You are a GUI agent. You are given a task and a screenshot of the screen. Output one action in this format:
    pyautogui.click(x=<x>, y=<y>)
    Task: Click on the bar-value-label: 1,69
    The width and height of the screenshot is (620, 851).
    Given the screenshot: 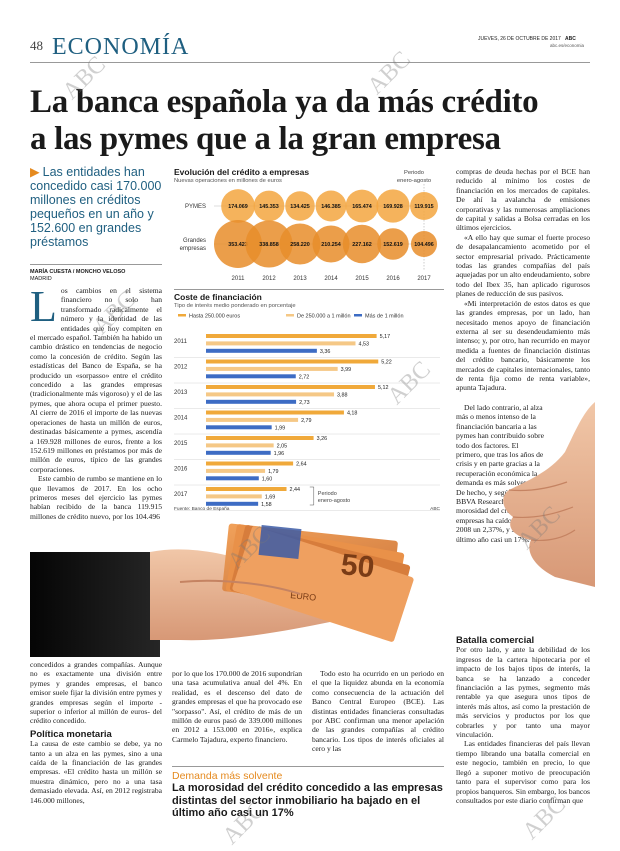 What is the action you would take?
    pyautogui.click(x=270, y=497)
    